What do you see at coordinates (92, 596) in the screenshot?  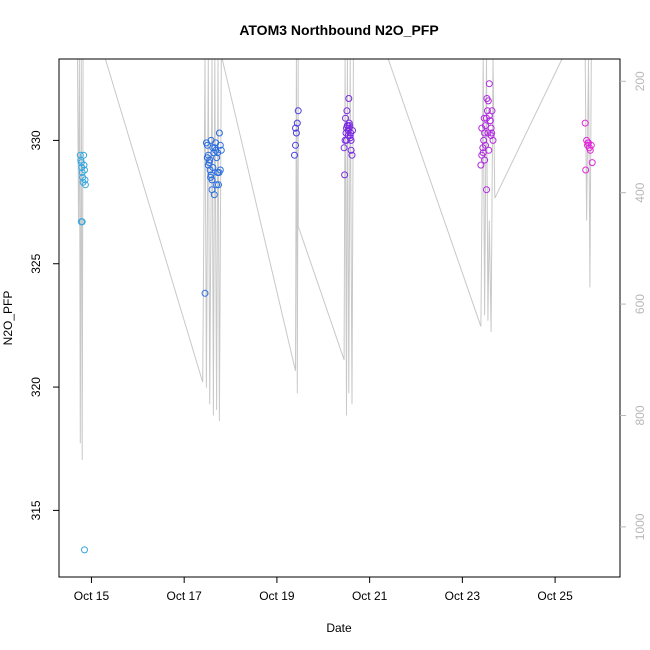 I see `x-tick-label: Oct 15` at bounding box center [92, 596].